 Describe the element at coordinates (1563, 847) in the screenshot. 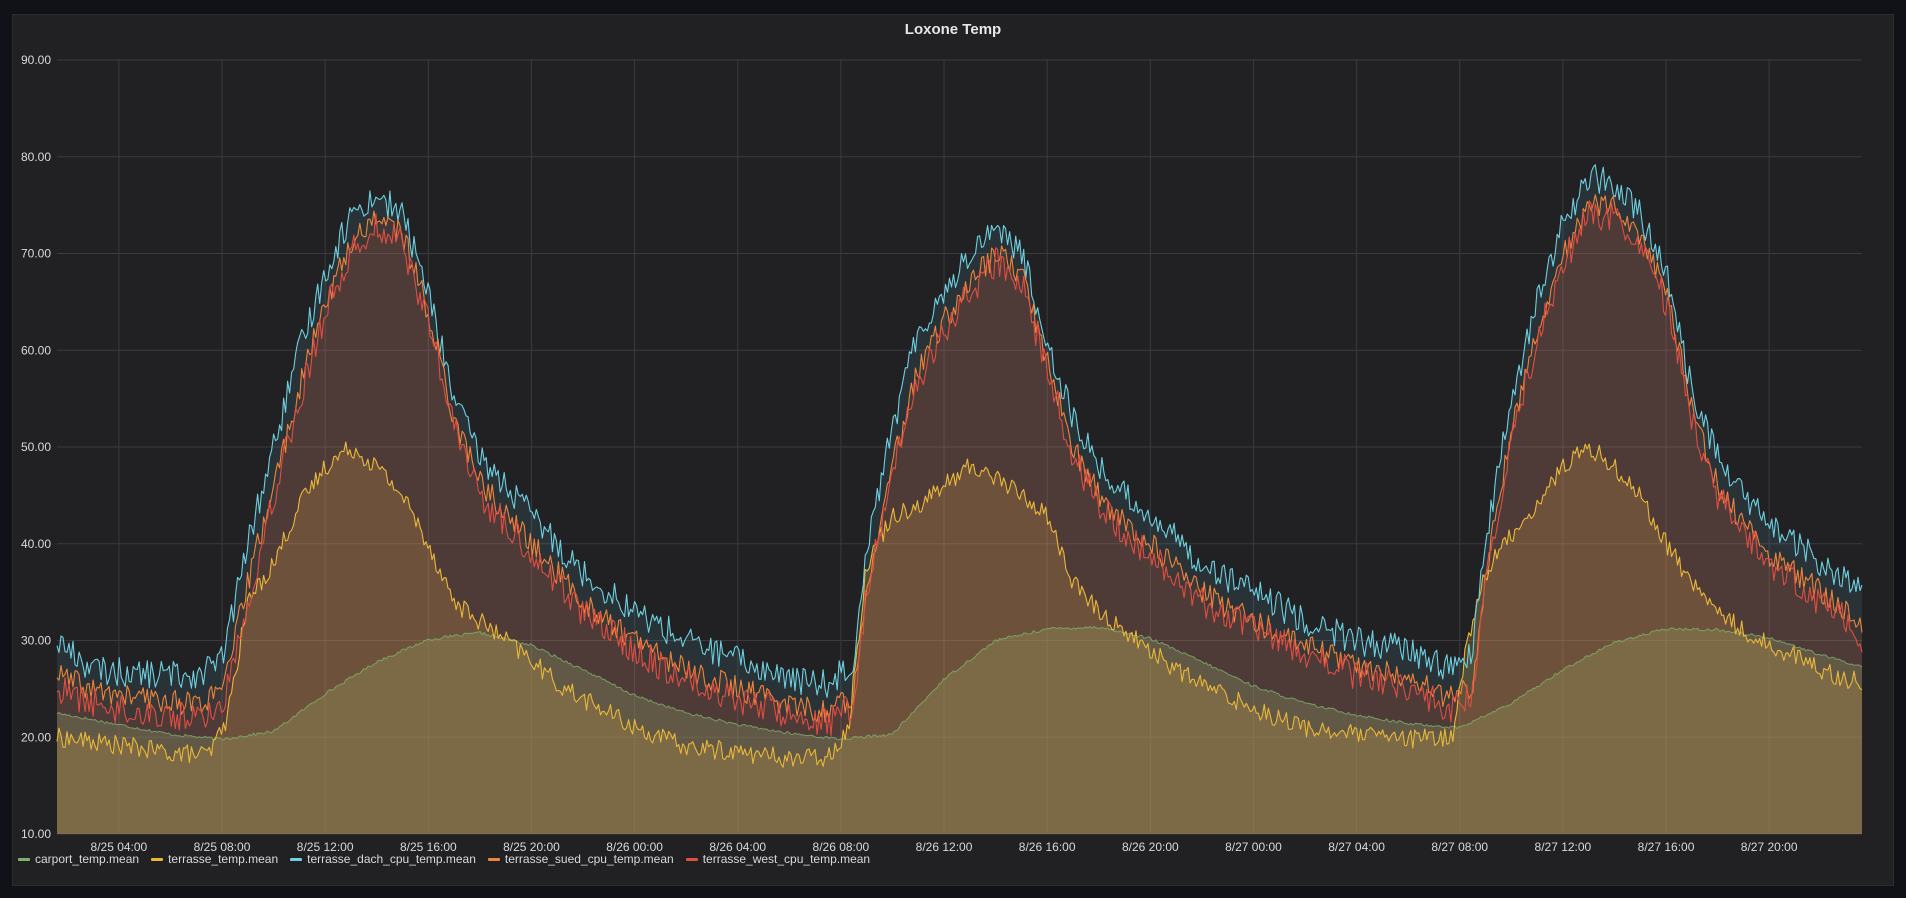

I see `x-tick-label: 8/27 12:00` at that location.